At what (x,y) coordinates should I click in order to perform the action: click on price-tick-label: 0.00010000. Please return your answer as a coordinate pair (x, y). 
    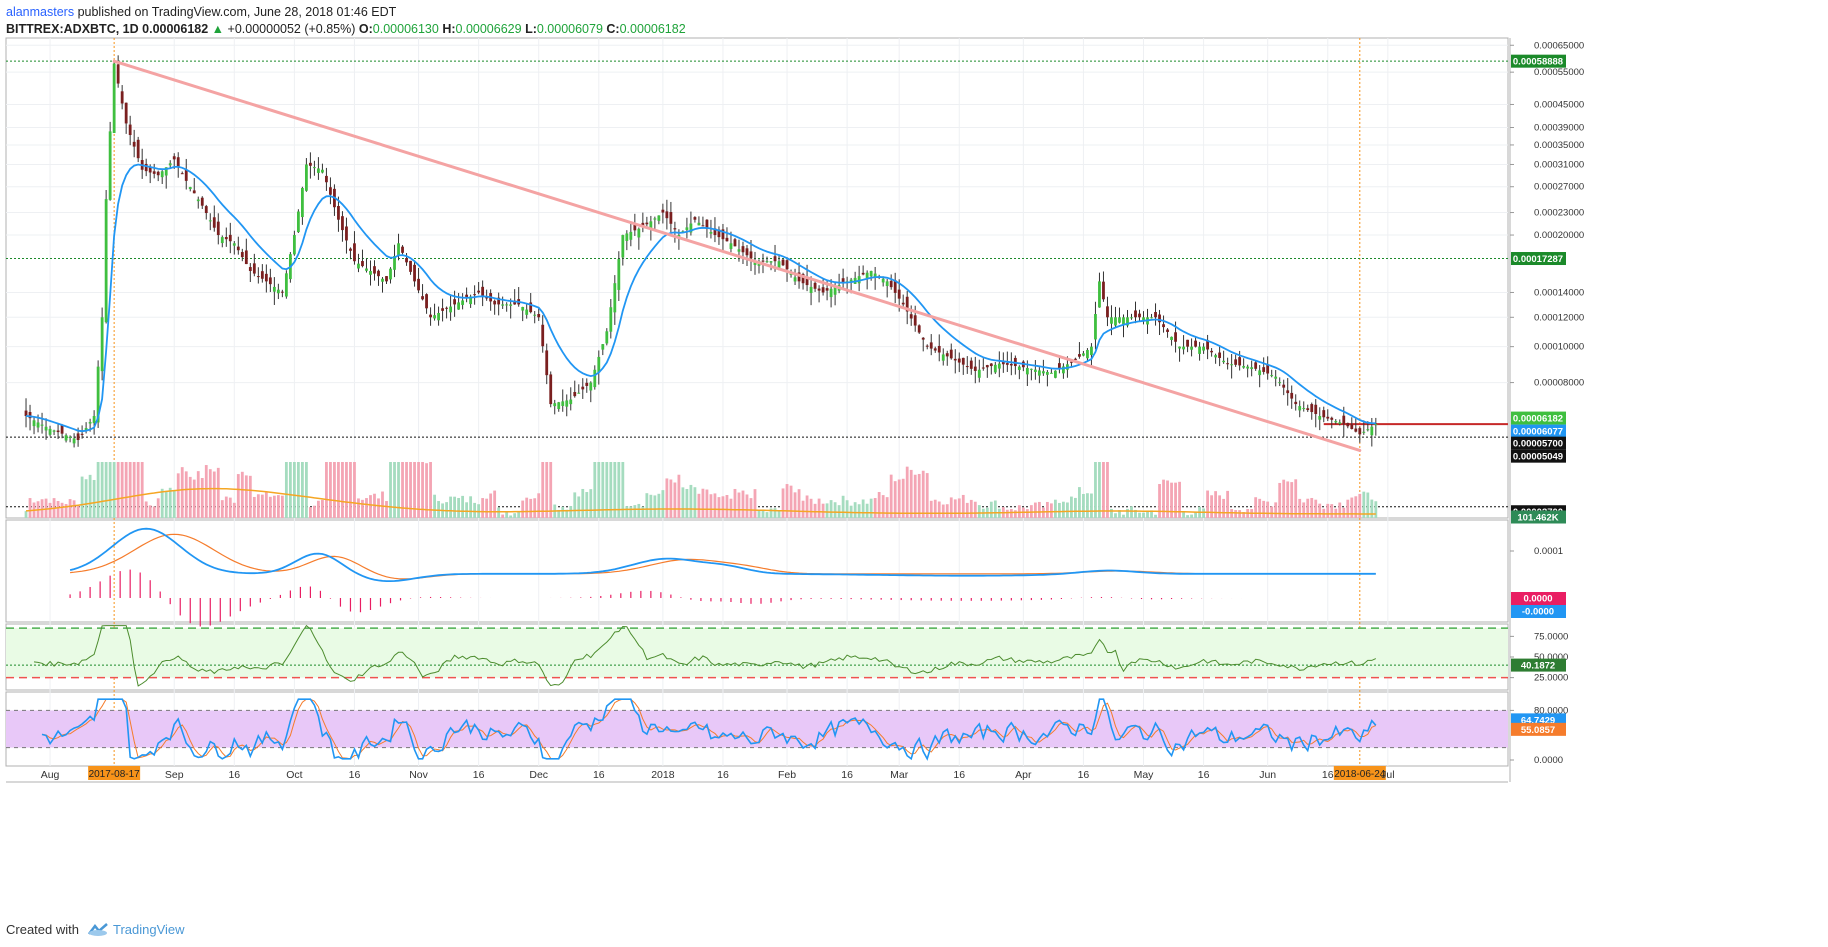
    Looking at the image, I should click on (1559, 347).